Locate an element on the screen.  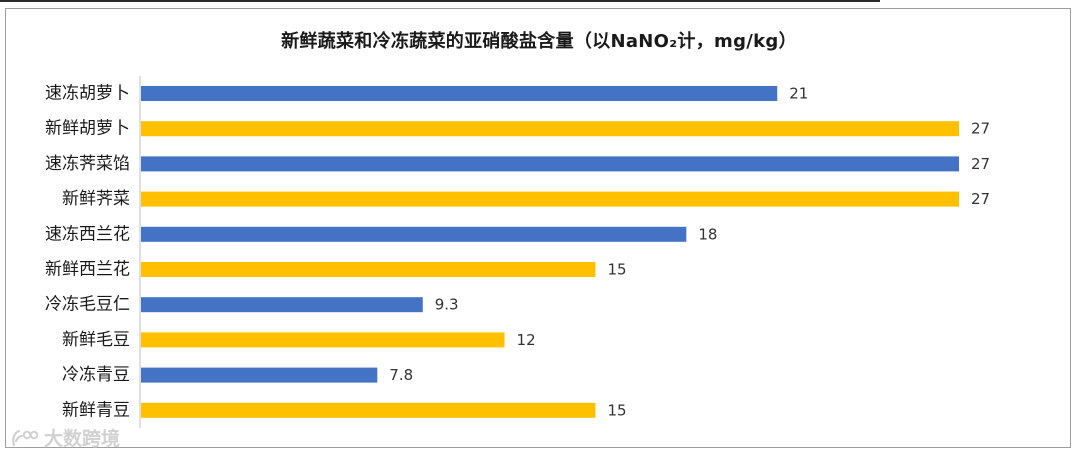
category-label: 新鲜荠菜 is located at coordinates (96, 199).